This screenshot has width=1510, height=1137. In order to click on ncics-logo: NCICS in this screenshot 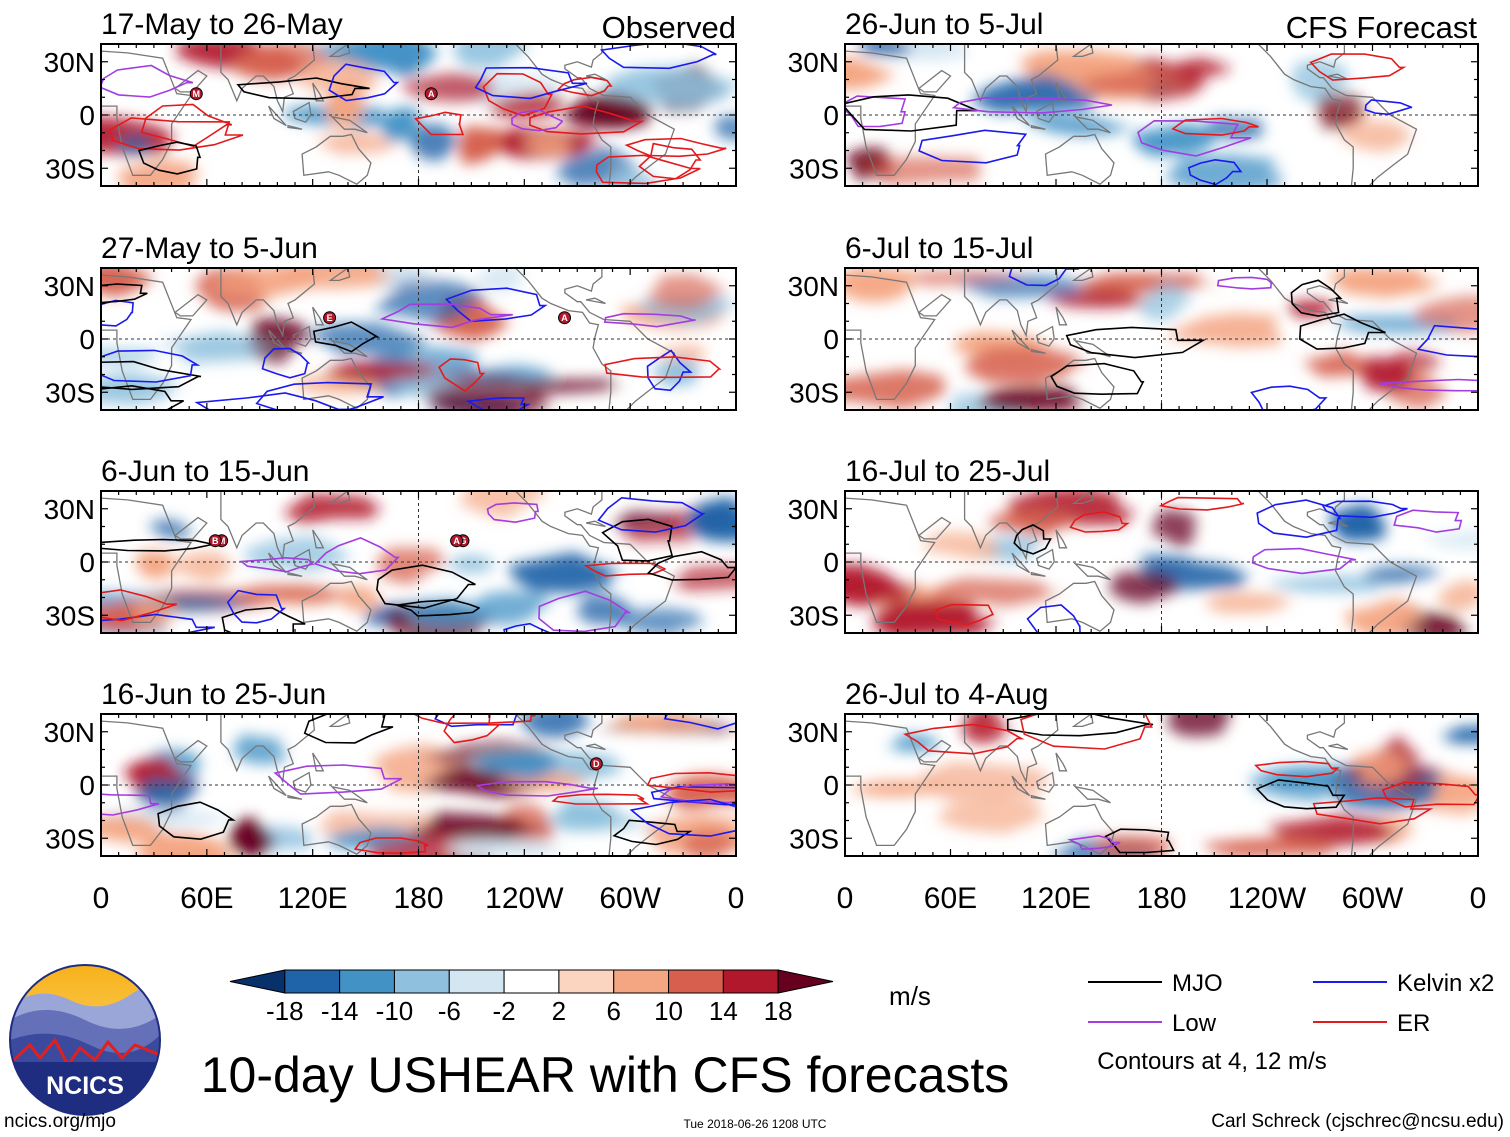, I will do `click(85, 1040)`.